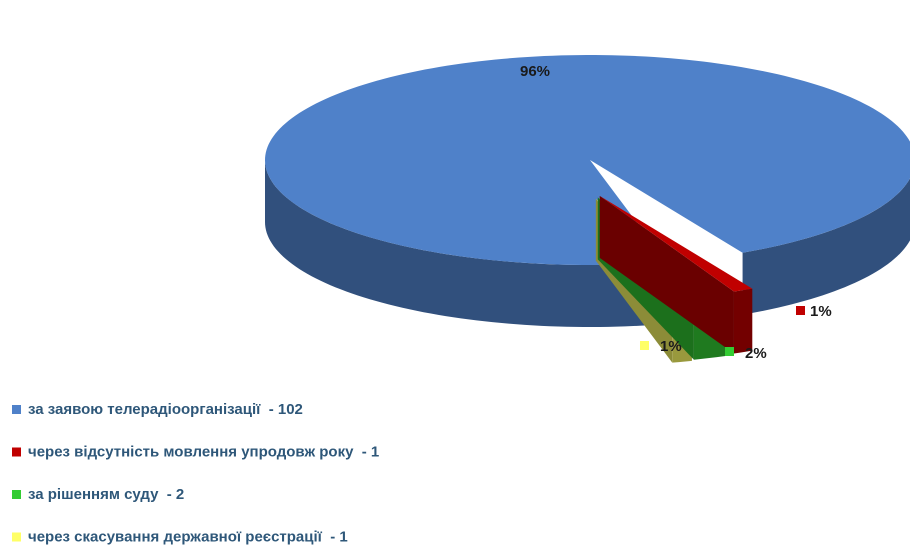 Image resolution: width=910 pixels, height=556 pixels. I want to click on data-label: 96%, so click(535, 71).